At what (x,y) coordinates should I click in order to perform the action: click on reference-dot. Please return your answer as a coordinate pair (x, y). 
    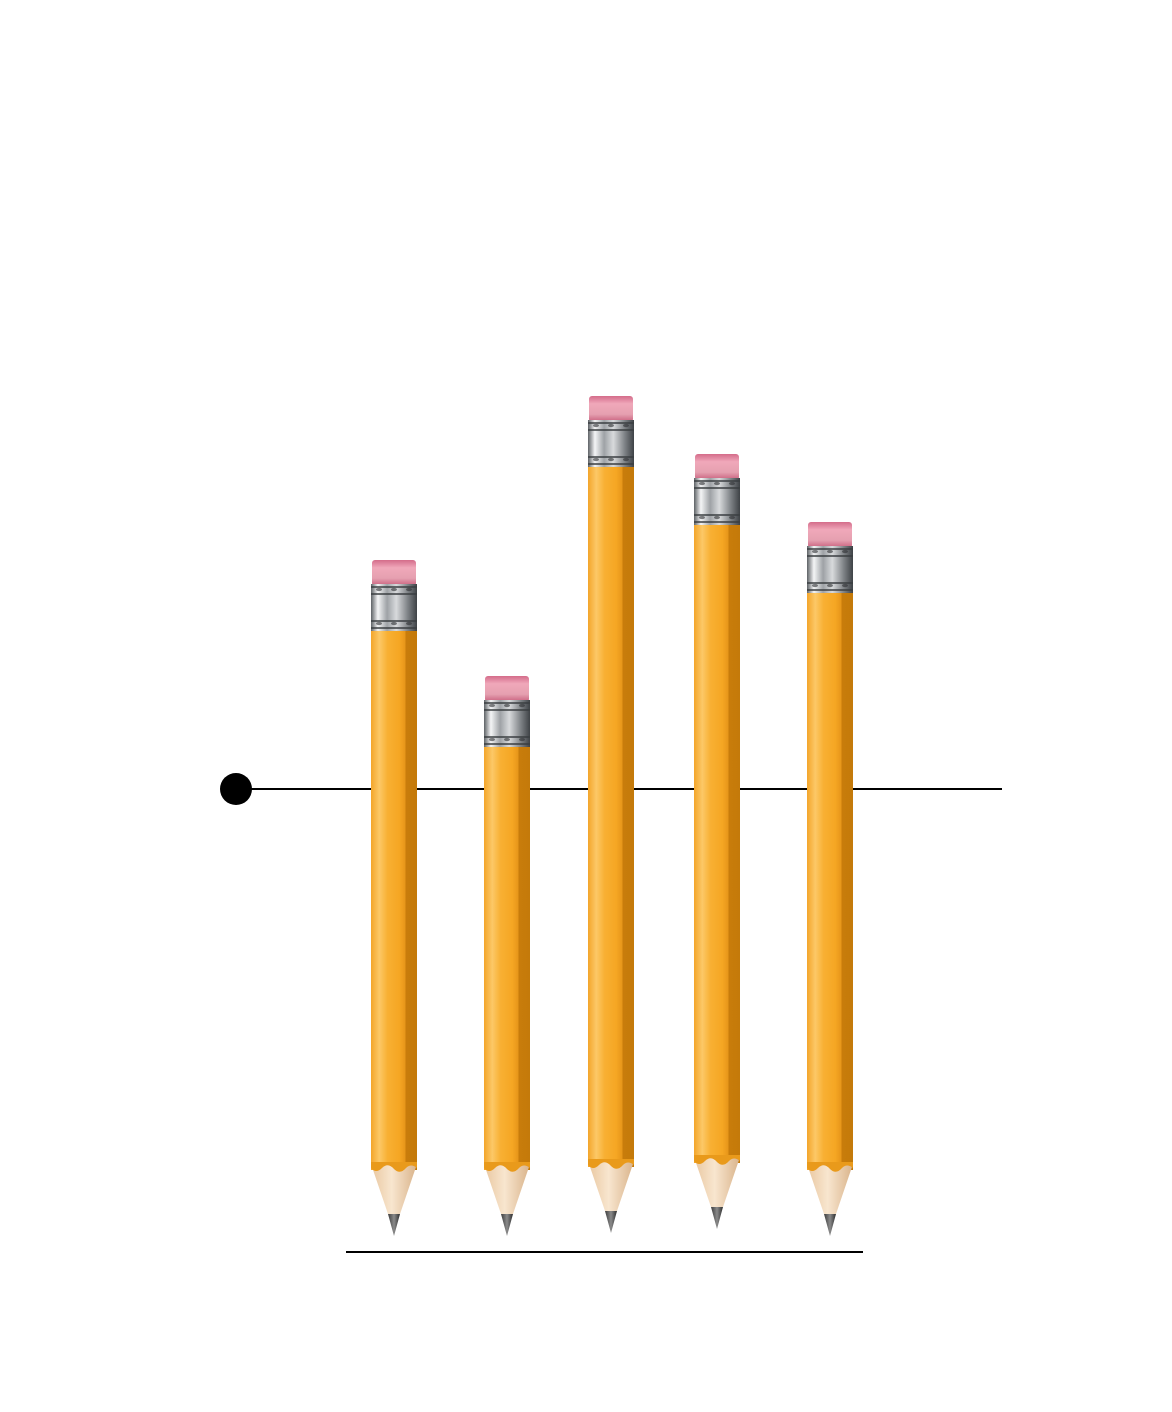
    Looking at the image, I should click on (236, 789).